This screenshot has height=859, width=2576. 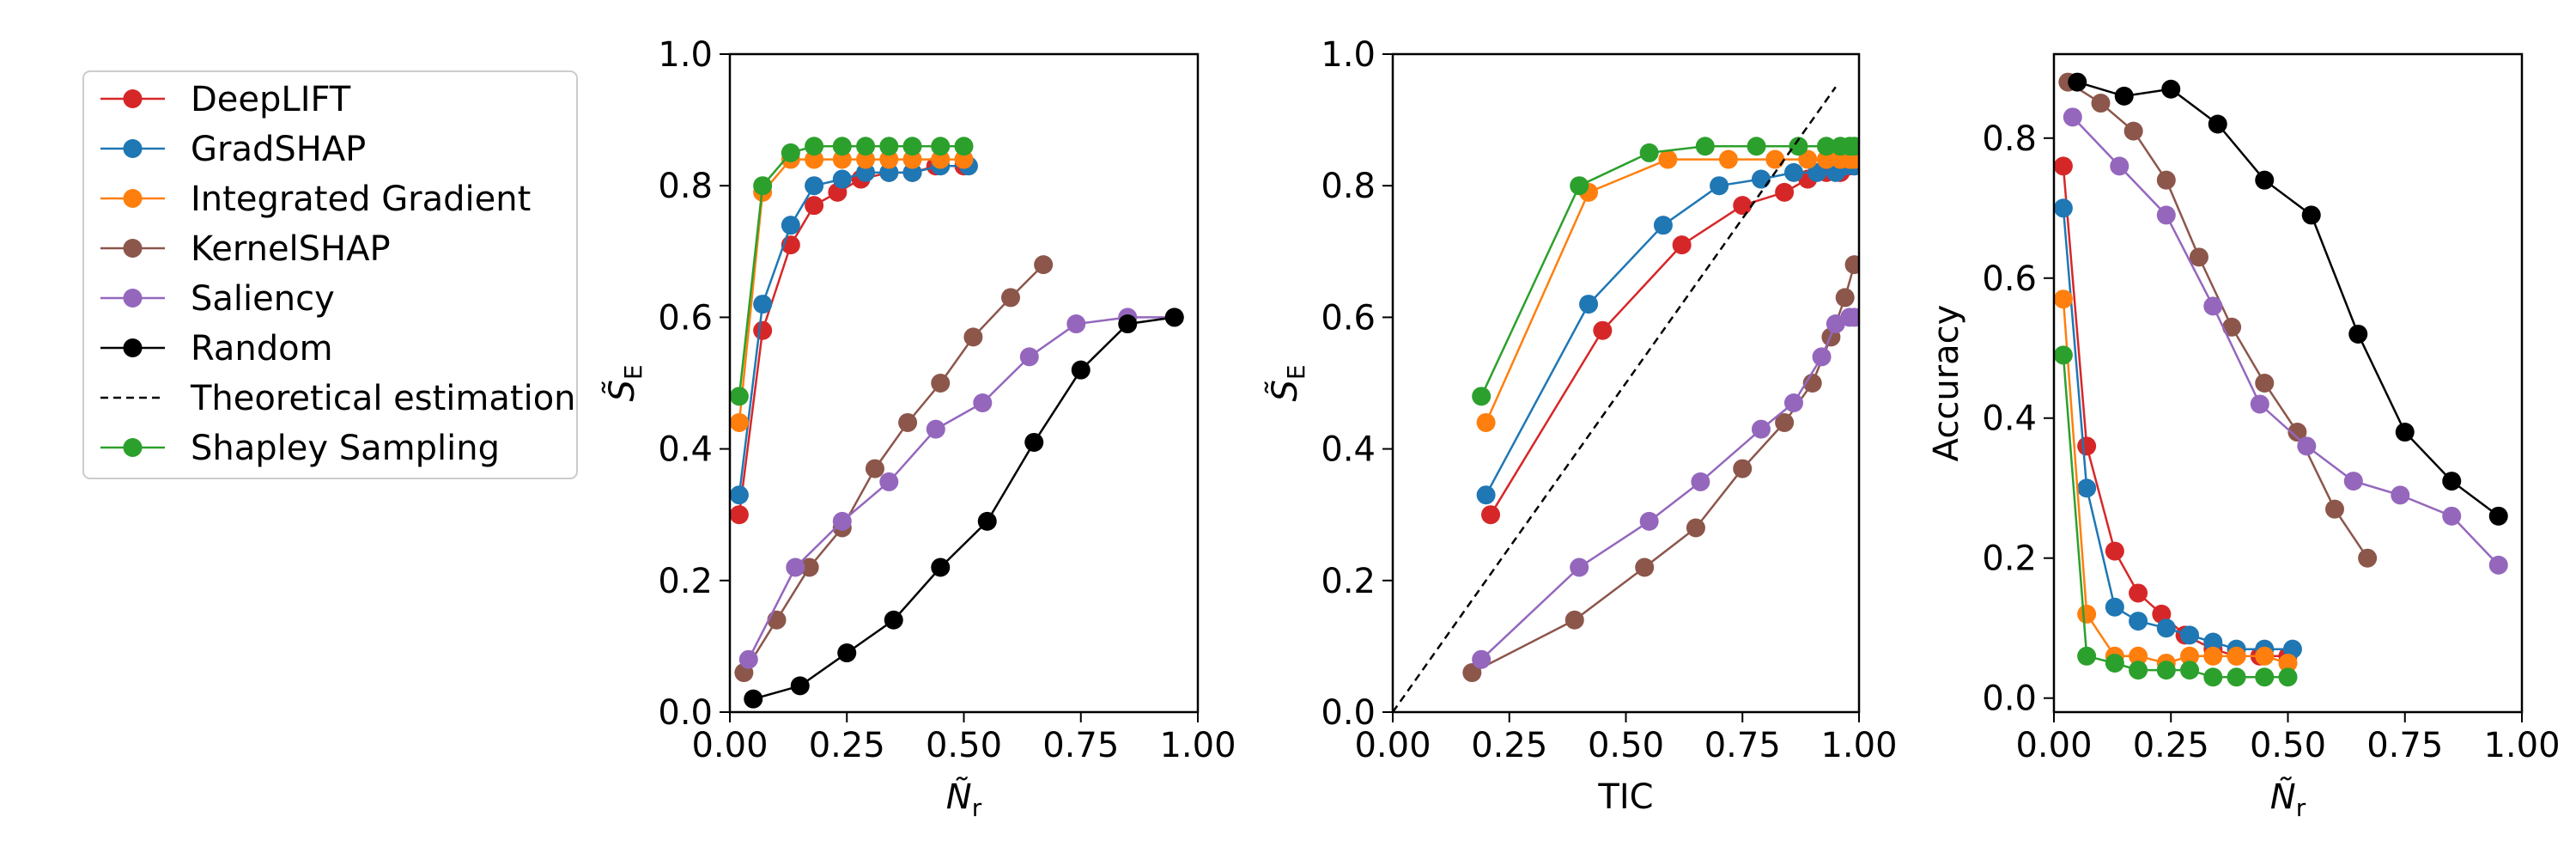 I want to click on panel3-y-tick-label: 0.4, so click(x=2010, y=419).